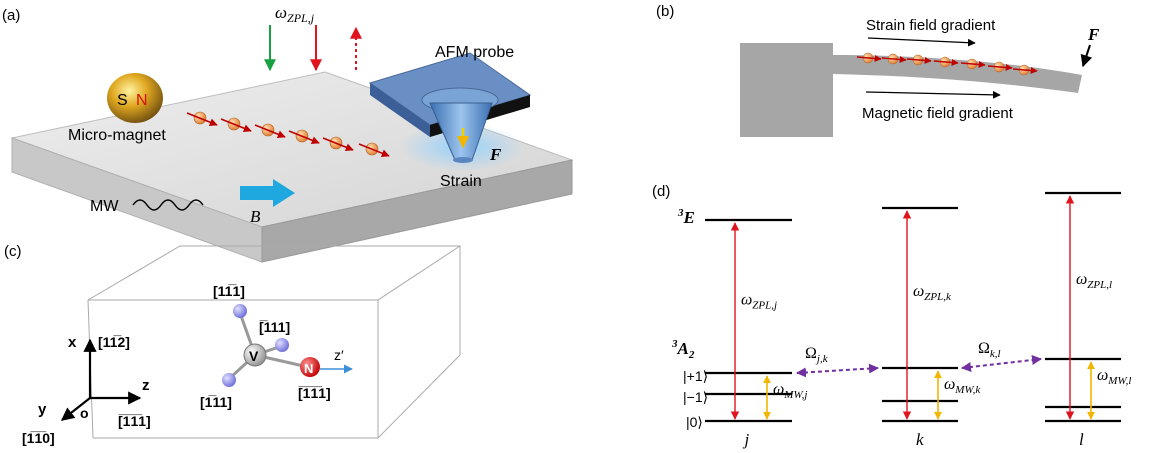 Image resolution: width=1167 pixels, height=453 pixels. What do you see at coordinates (216, 402) in the screenshot?
I see `dir-bottom-label: [1̅11]` at bounding box center [216, 402].